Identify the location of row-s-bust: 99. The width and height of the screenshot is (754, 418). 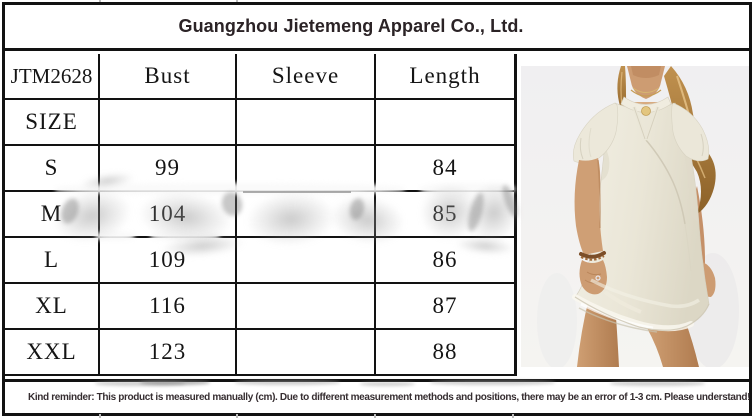
(168, 169).